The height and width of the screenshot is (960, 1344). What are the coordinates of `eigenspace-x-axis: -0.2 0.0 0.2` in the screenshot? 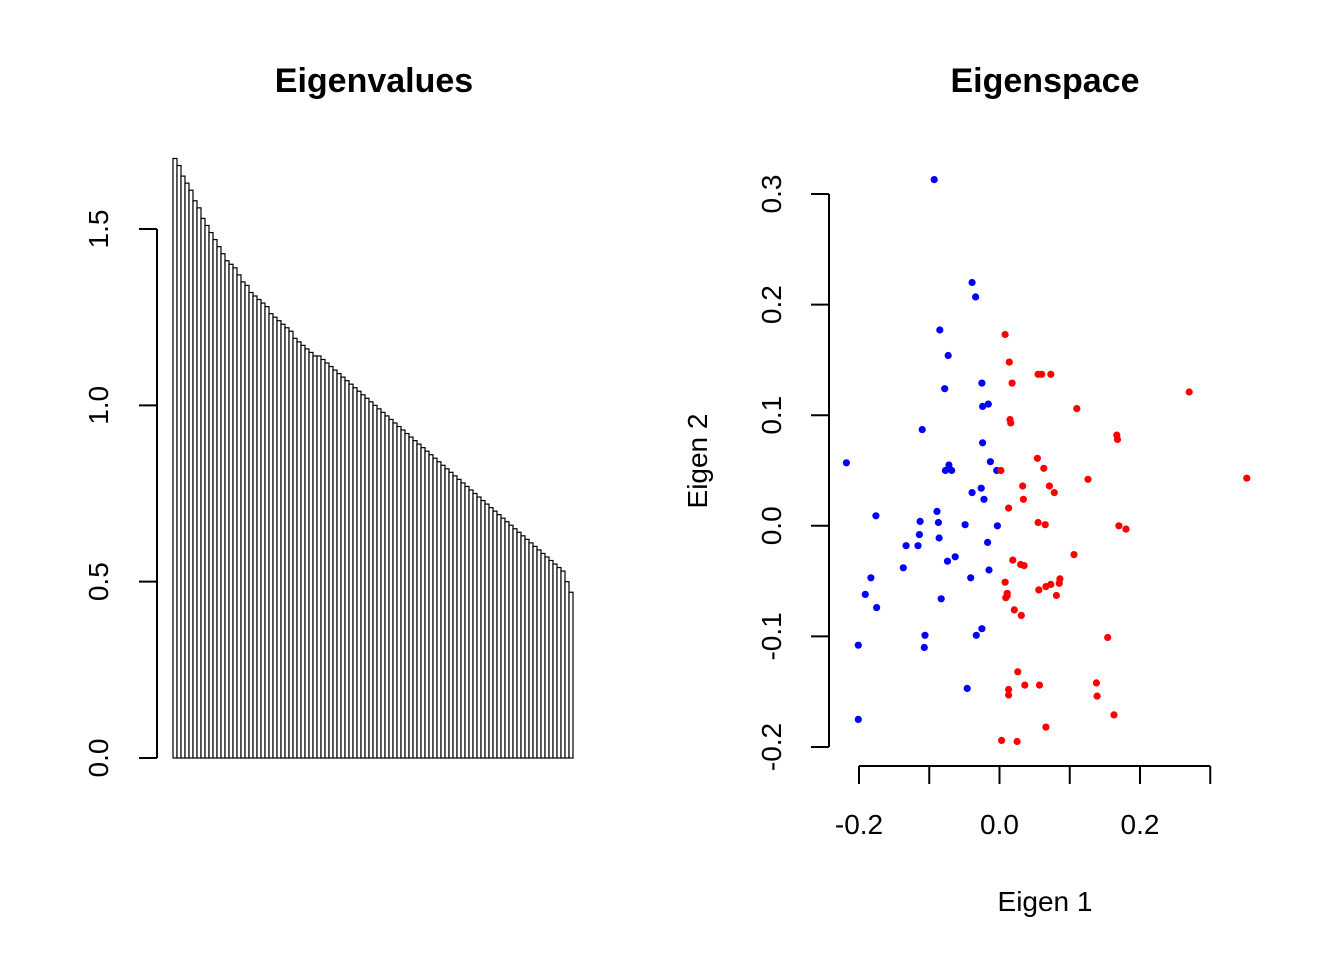 It's located at (1023, 802).